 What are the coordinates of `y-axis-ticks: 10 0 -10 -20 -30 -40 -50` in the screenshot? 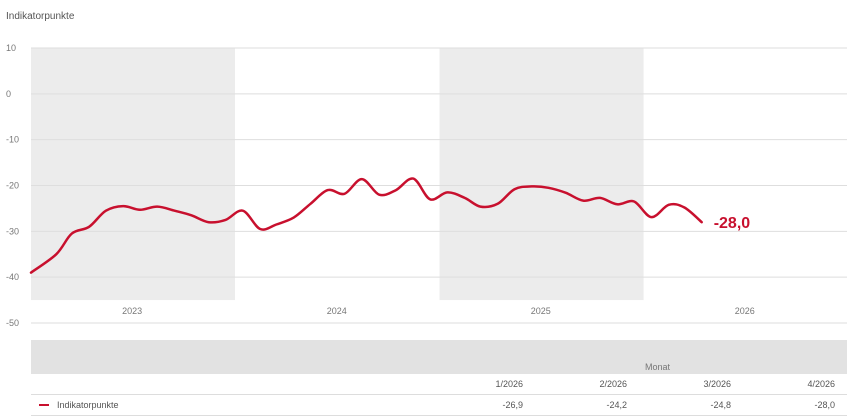 It's located at (12, 185).